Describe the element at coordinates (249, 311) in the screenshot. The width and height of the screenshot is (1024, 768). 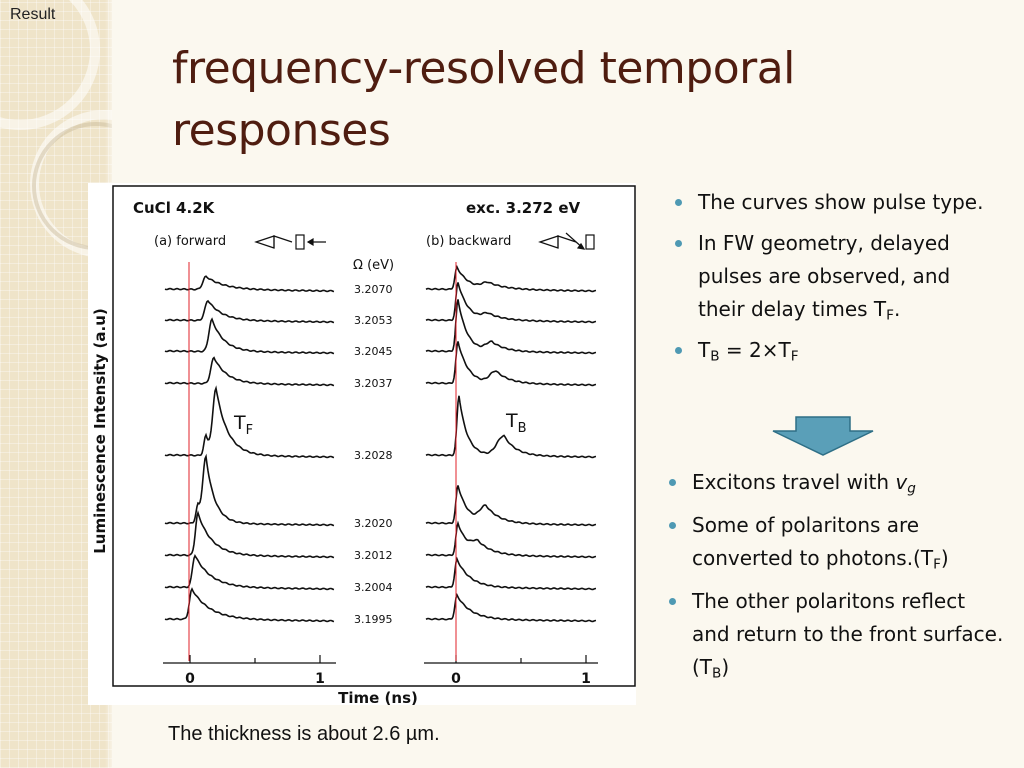
I see `forward-curve-3.2053` at that location.